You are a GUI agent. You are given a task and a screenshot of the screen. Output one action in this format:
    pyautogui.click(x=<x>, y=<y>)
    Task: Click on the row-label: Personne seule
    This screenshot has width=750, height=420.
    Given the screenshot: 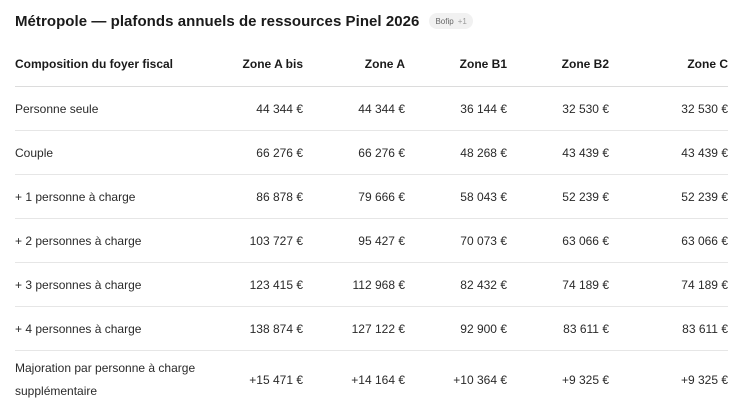 What is the action you would take?
    pyautogui.click(x=109, y=108)
    